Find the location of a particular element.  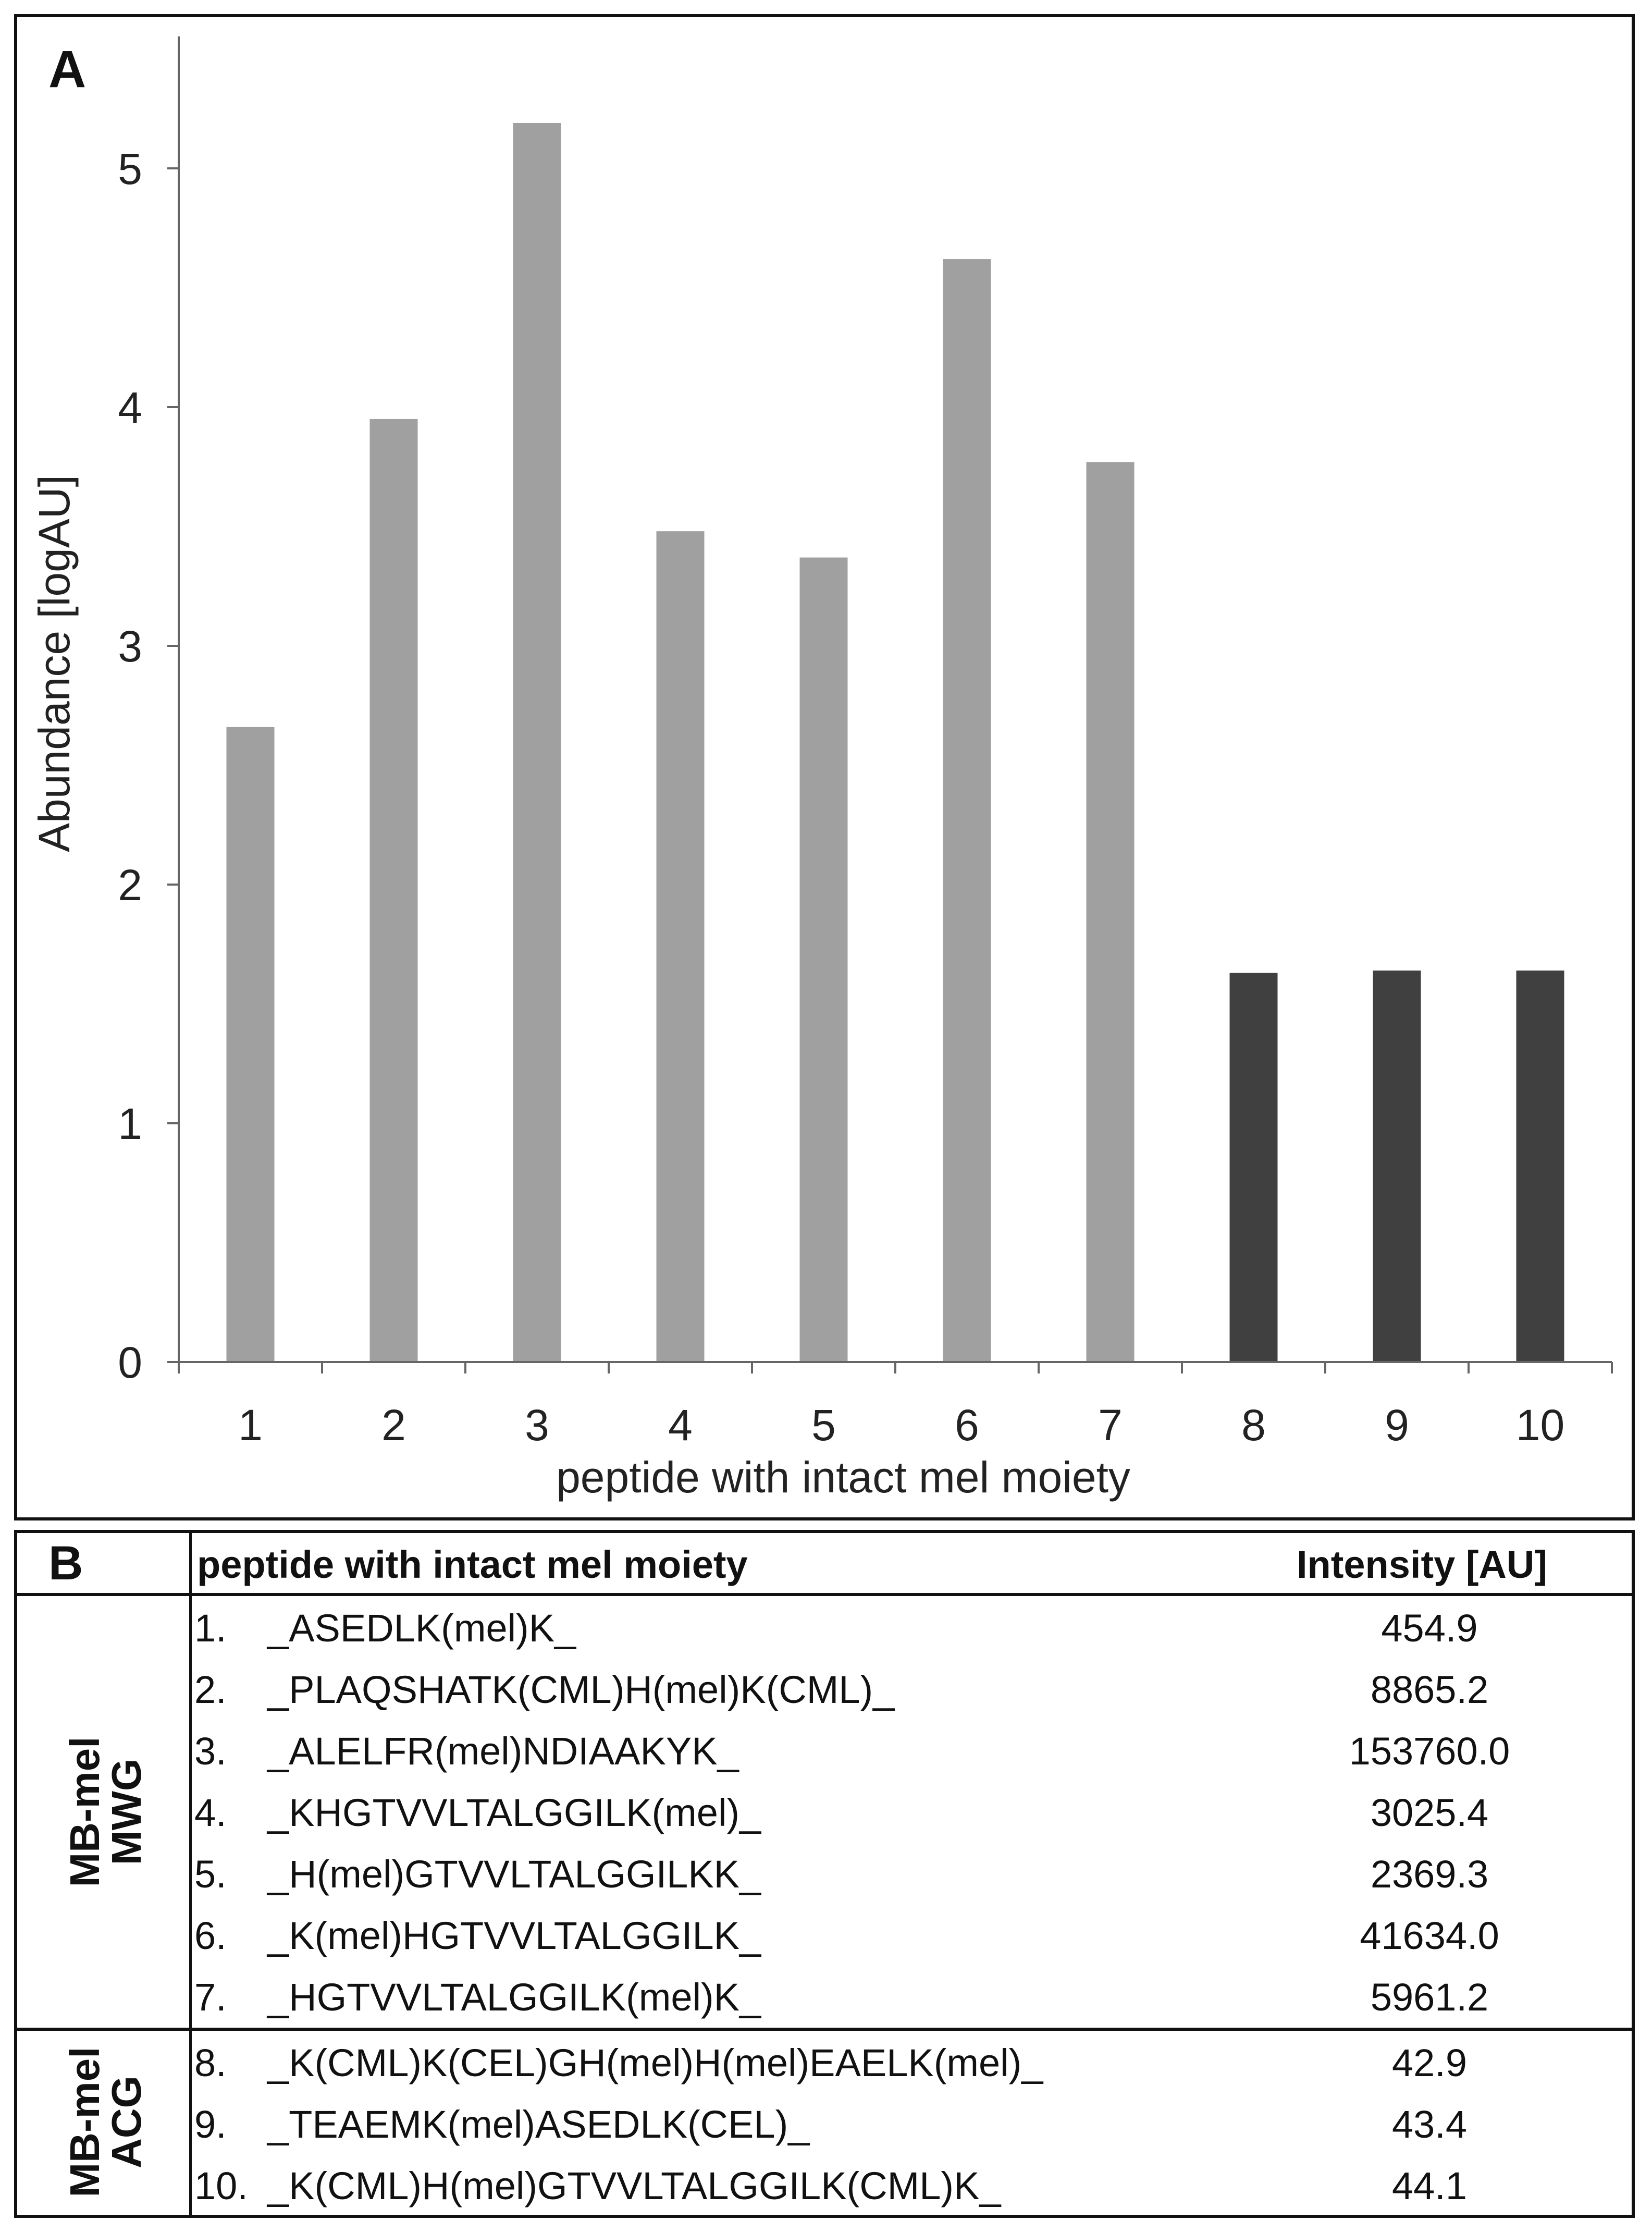

row-intensity: 454.9 is located at coordinates (1429, 1628).